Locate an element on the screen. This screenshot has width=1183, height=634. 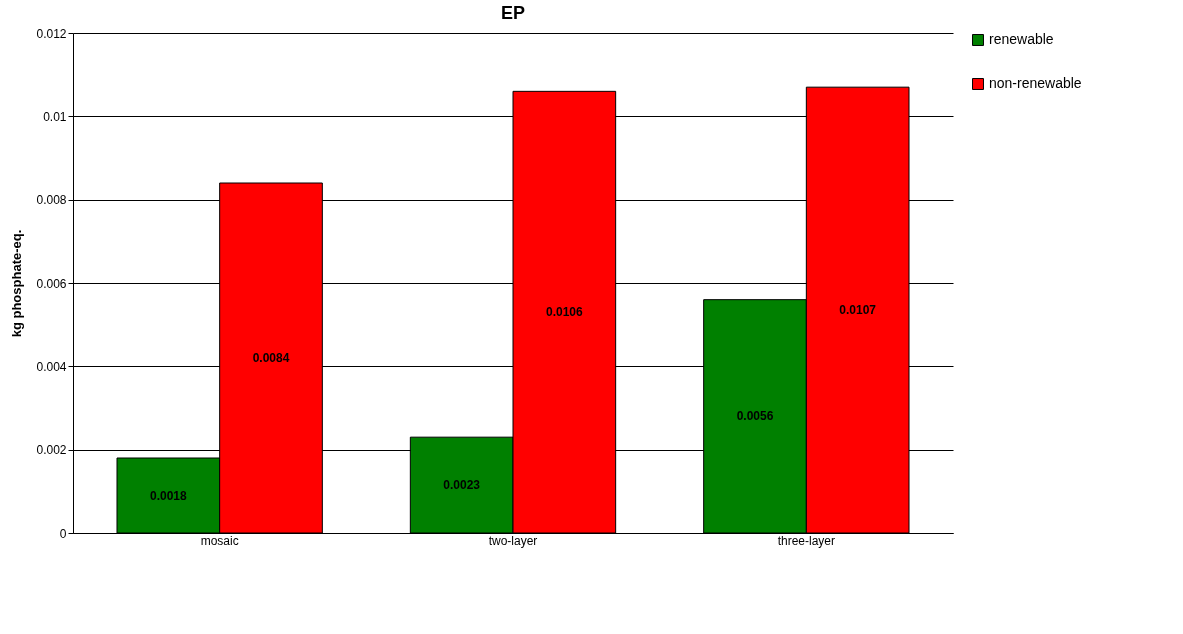
y-tick-label: 0.002 is located at coordinates (51, 450).